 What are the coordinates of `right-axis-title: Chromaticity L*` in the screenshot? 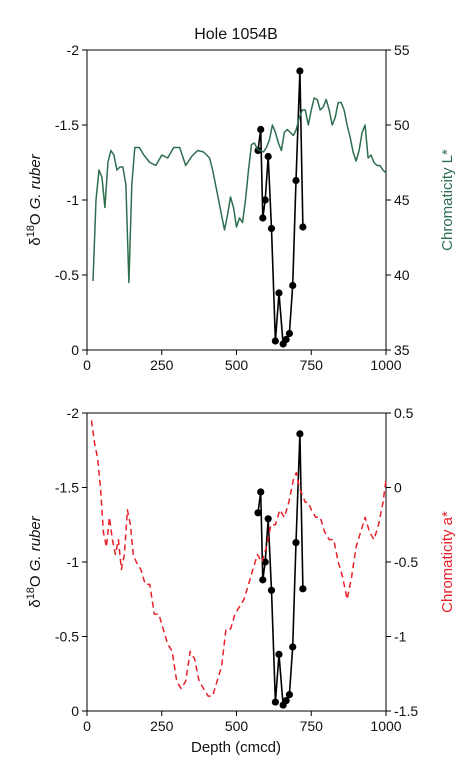 It's located at (447, 200).